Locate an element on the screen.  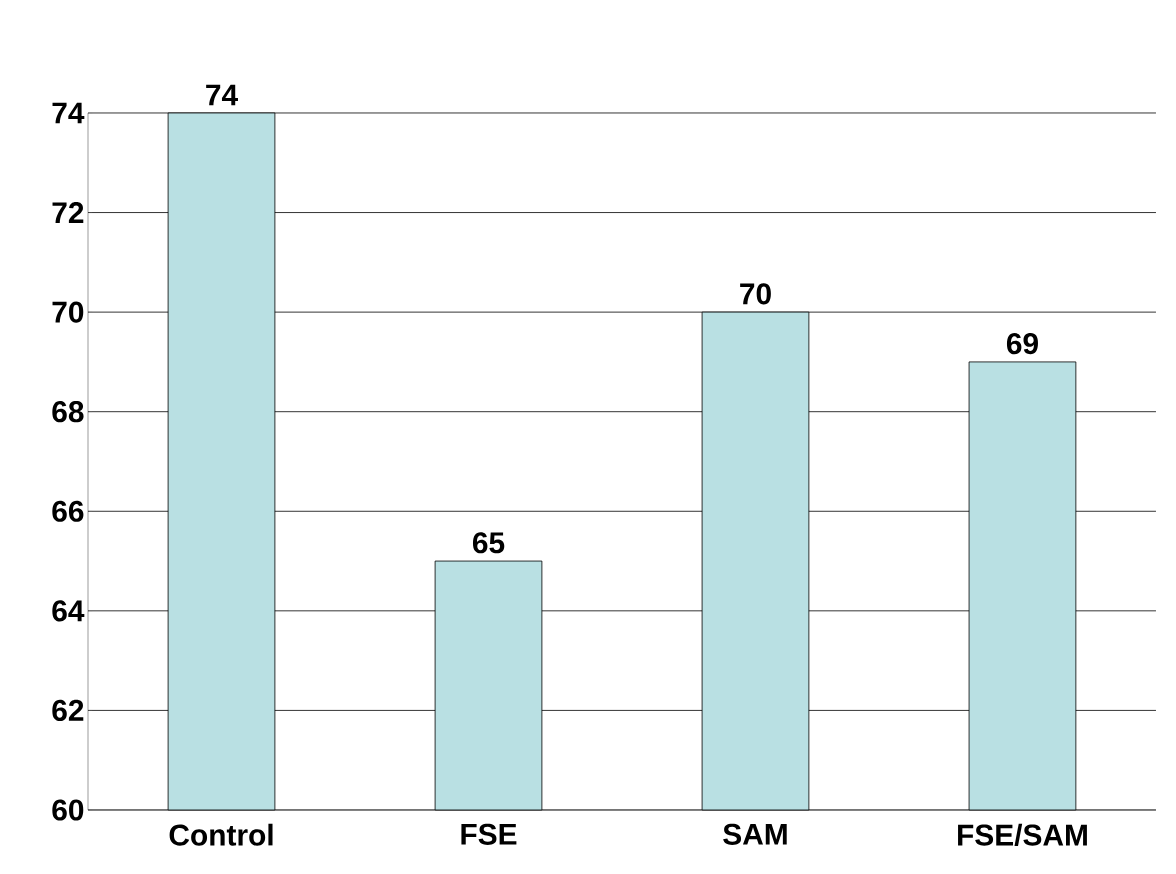
x-tick-label: SAM is located at coordinates (755, 834).